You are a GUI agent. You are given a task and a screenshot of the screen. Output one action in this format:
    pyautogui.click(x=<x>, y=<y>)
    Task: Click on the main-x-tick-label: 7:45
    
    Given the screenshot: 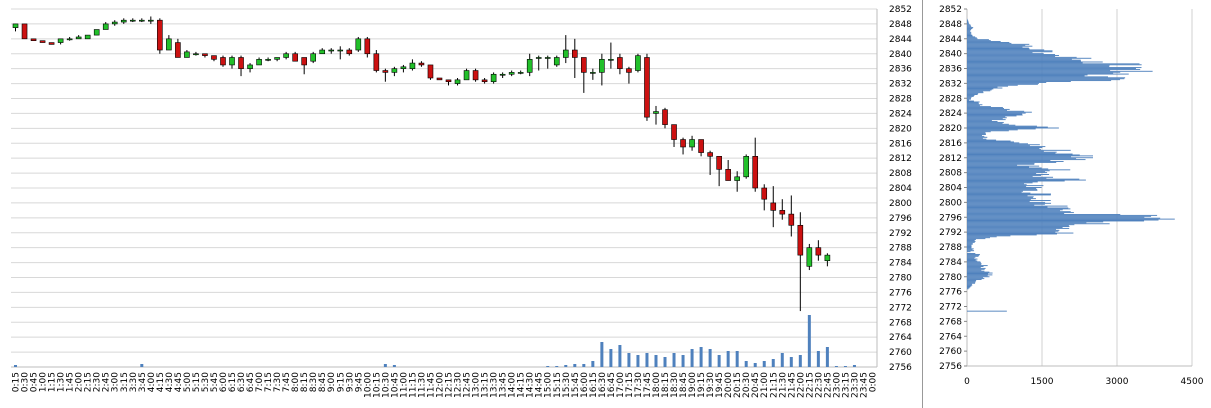 What is the action you would take?
    pyautogui.click(x=287, y=382)
    